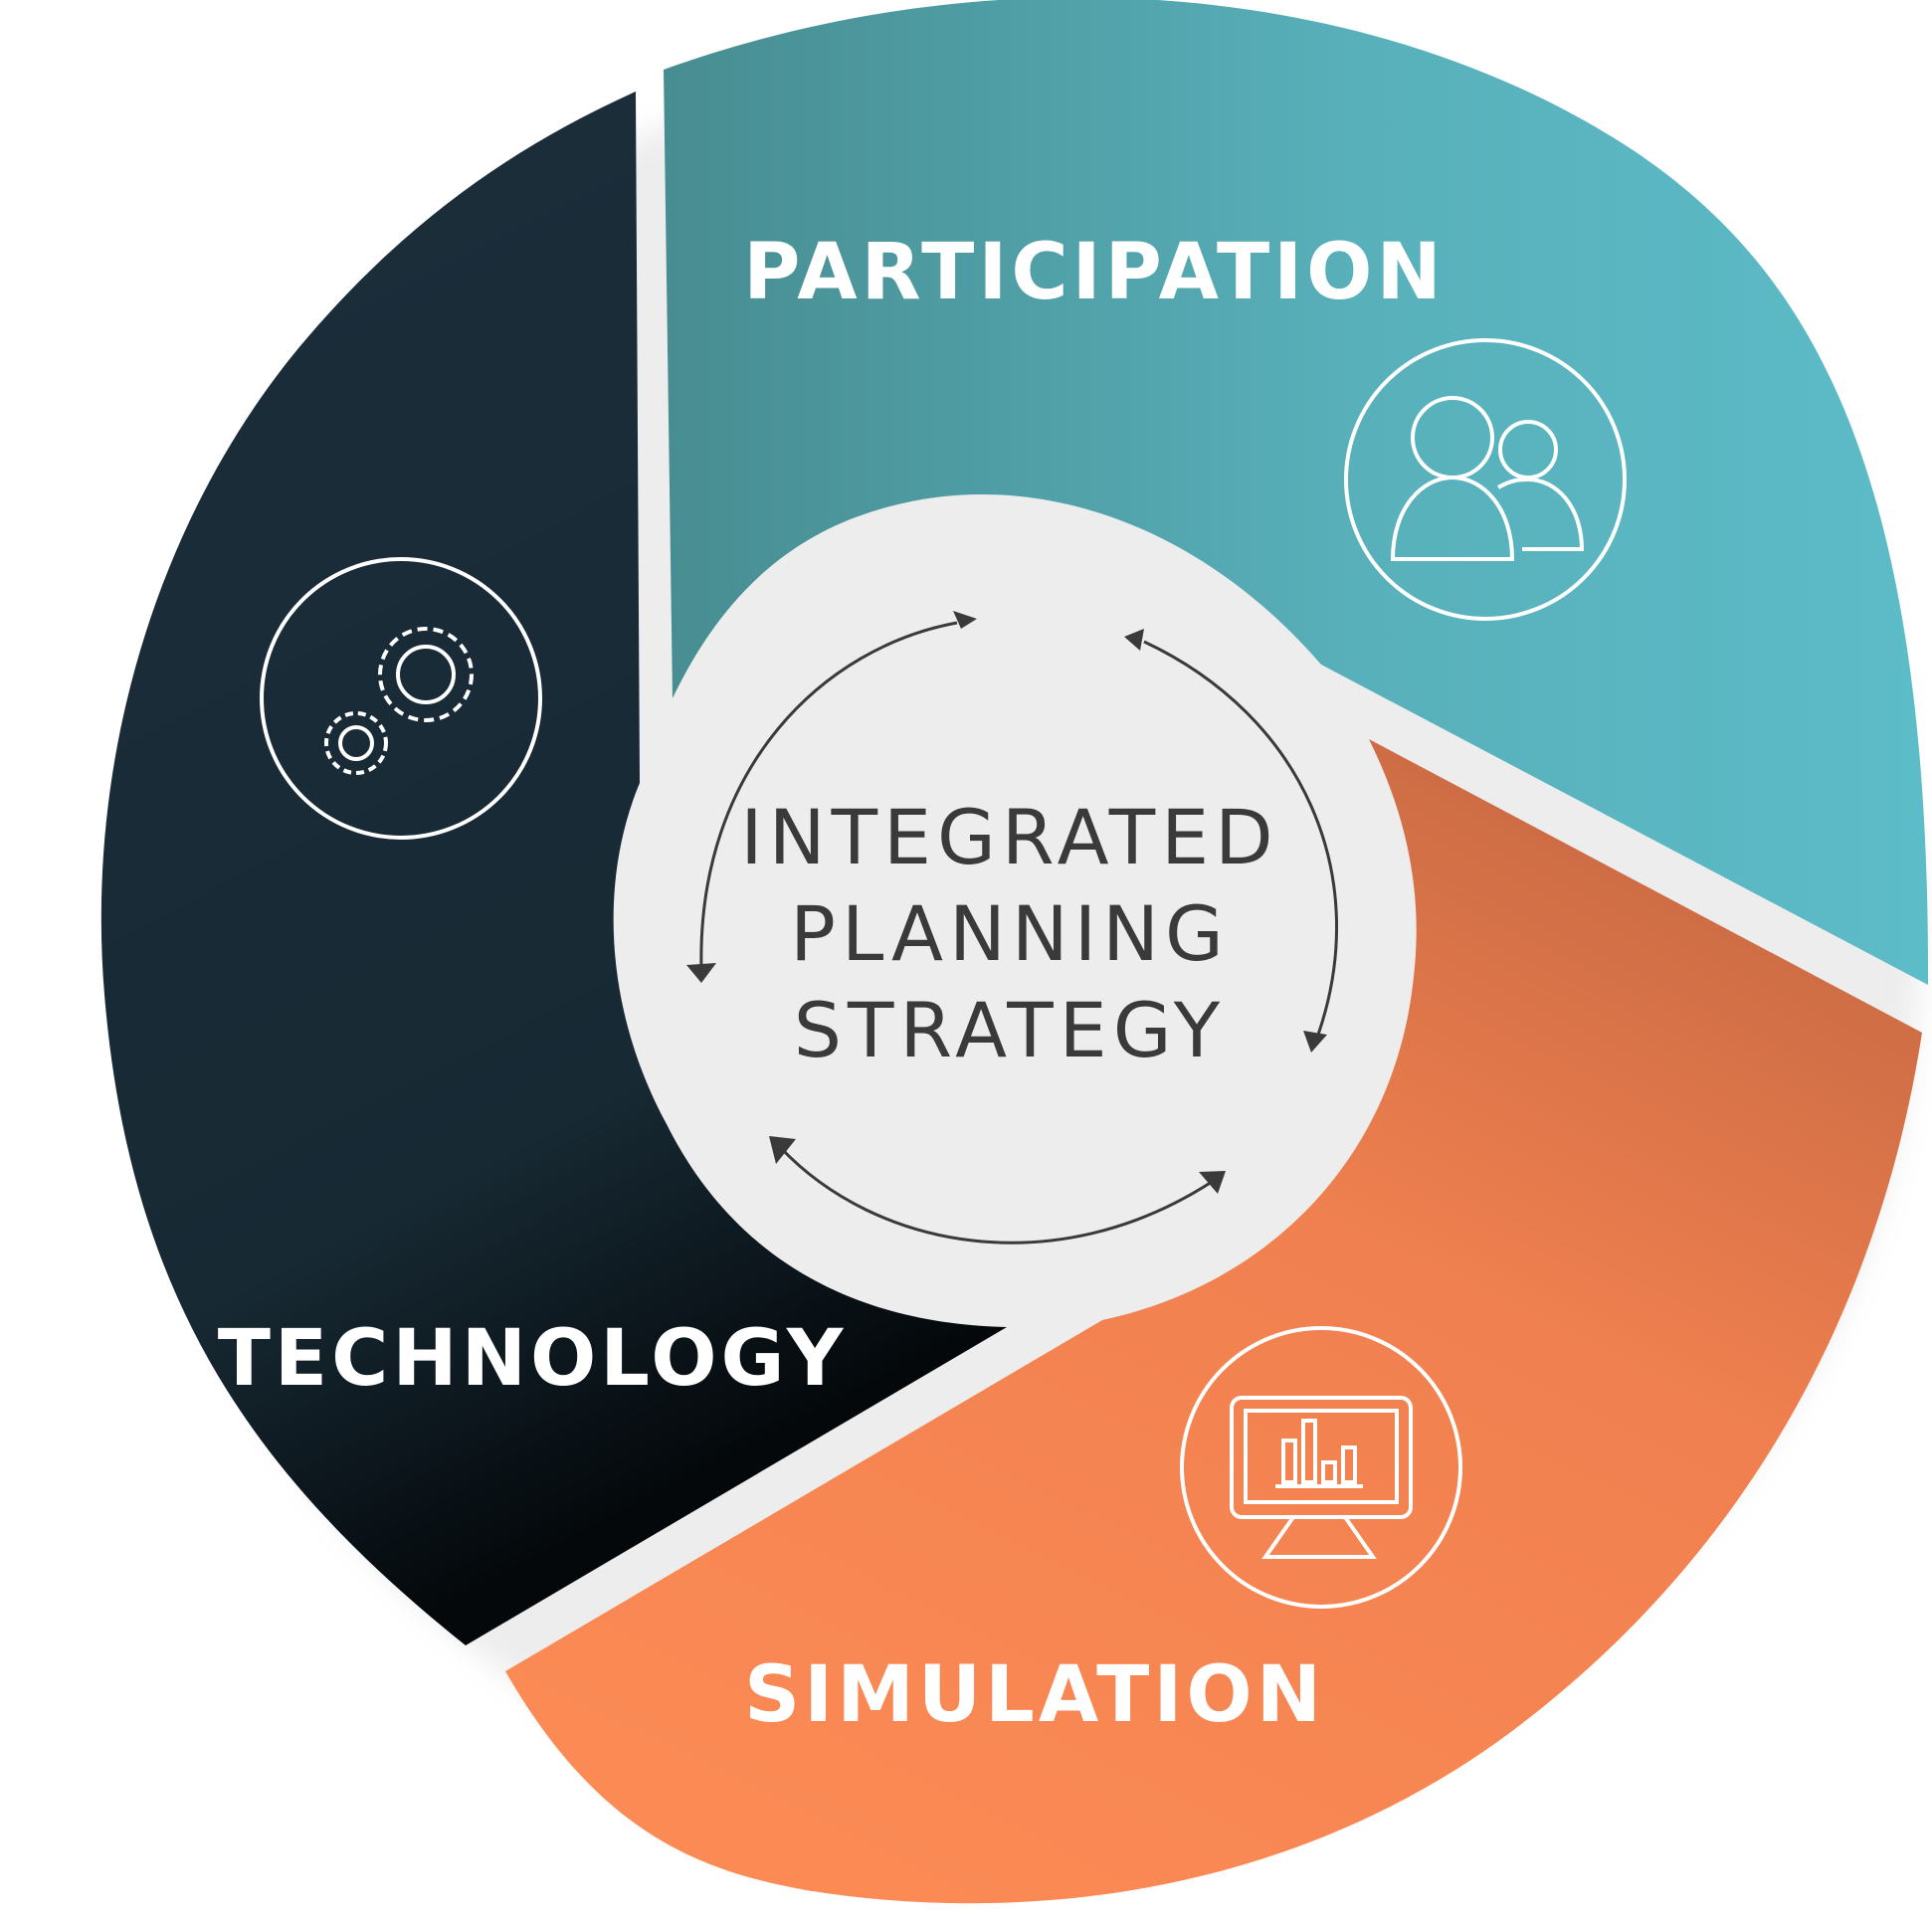  I want to click on arrowhead-top-right, so click(1134, 640).